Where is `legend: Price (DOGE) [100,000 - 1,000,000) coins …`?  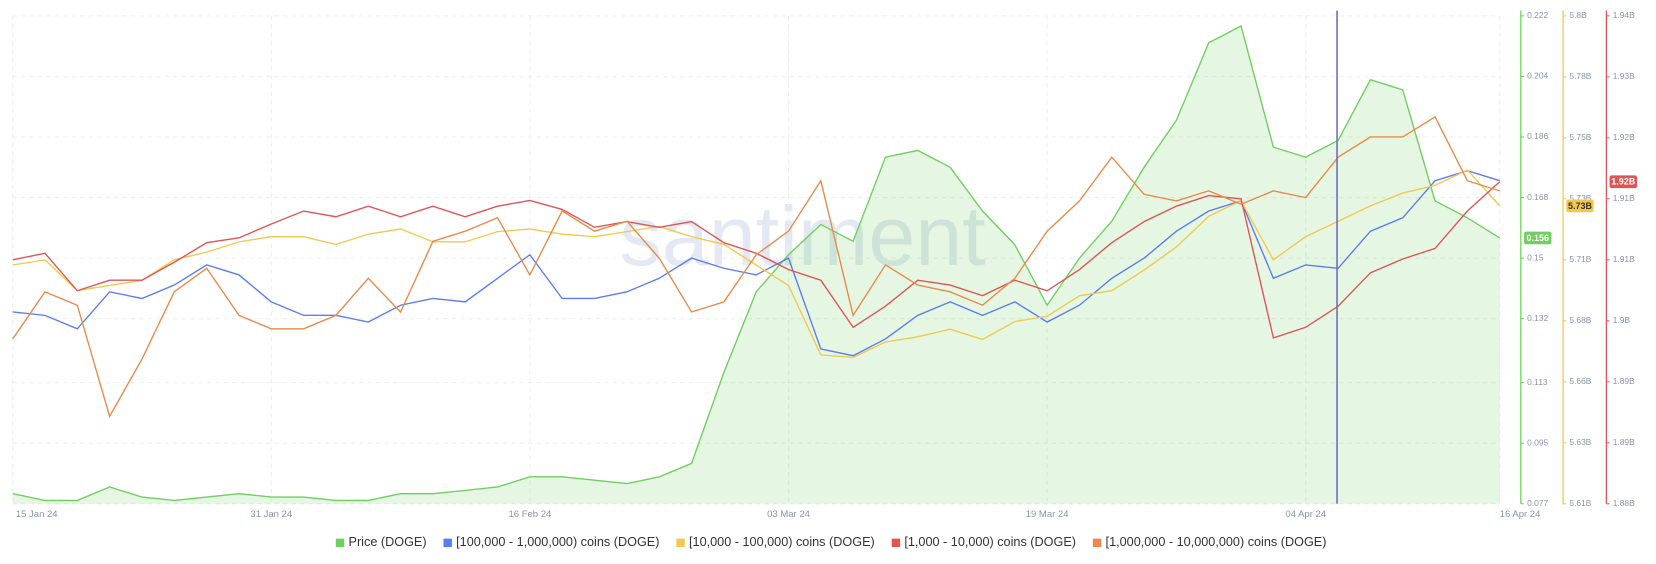
legend: Price (DOGE) [100,000 - 1,000,000) coins … is located at coordinates (831, 542).